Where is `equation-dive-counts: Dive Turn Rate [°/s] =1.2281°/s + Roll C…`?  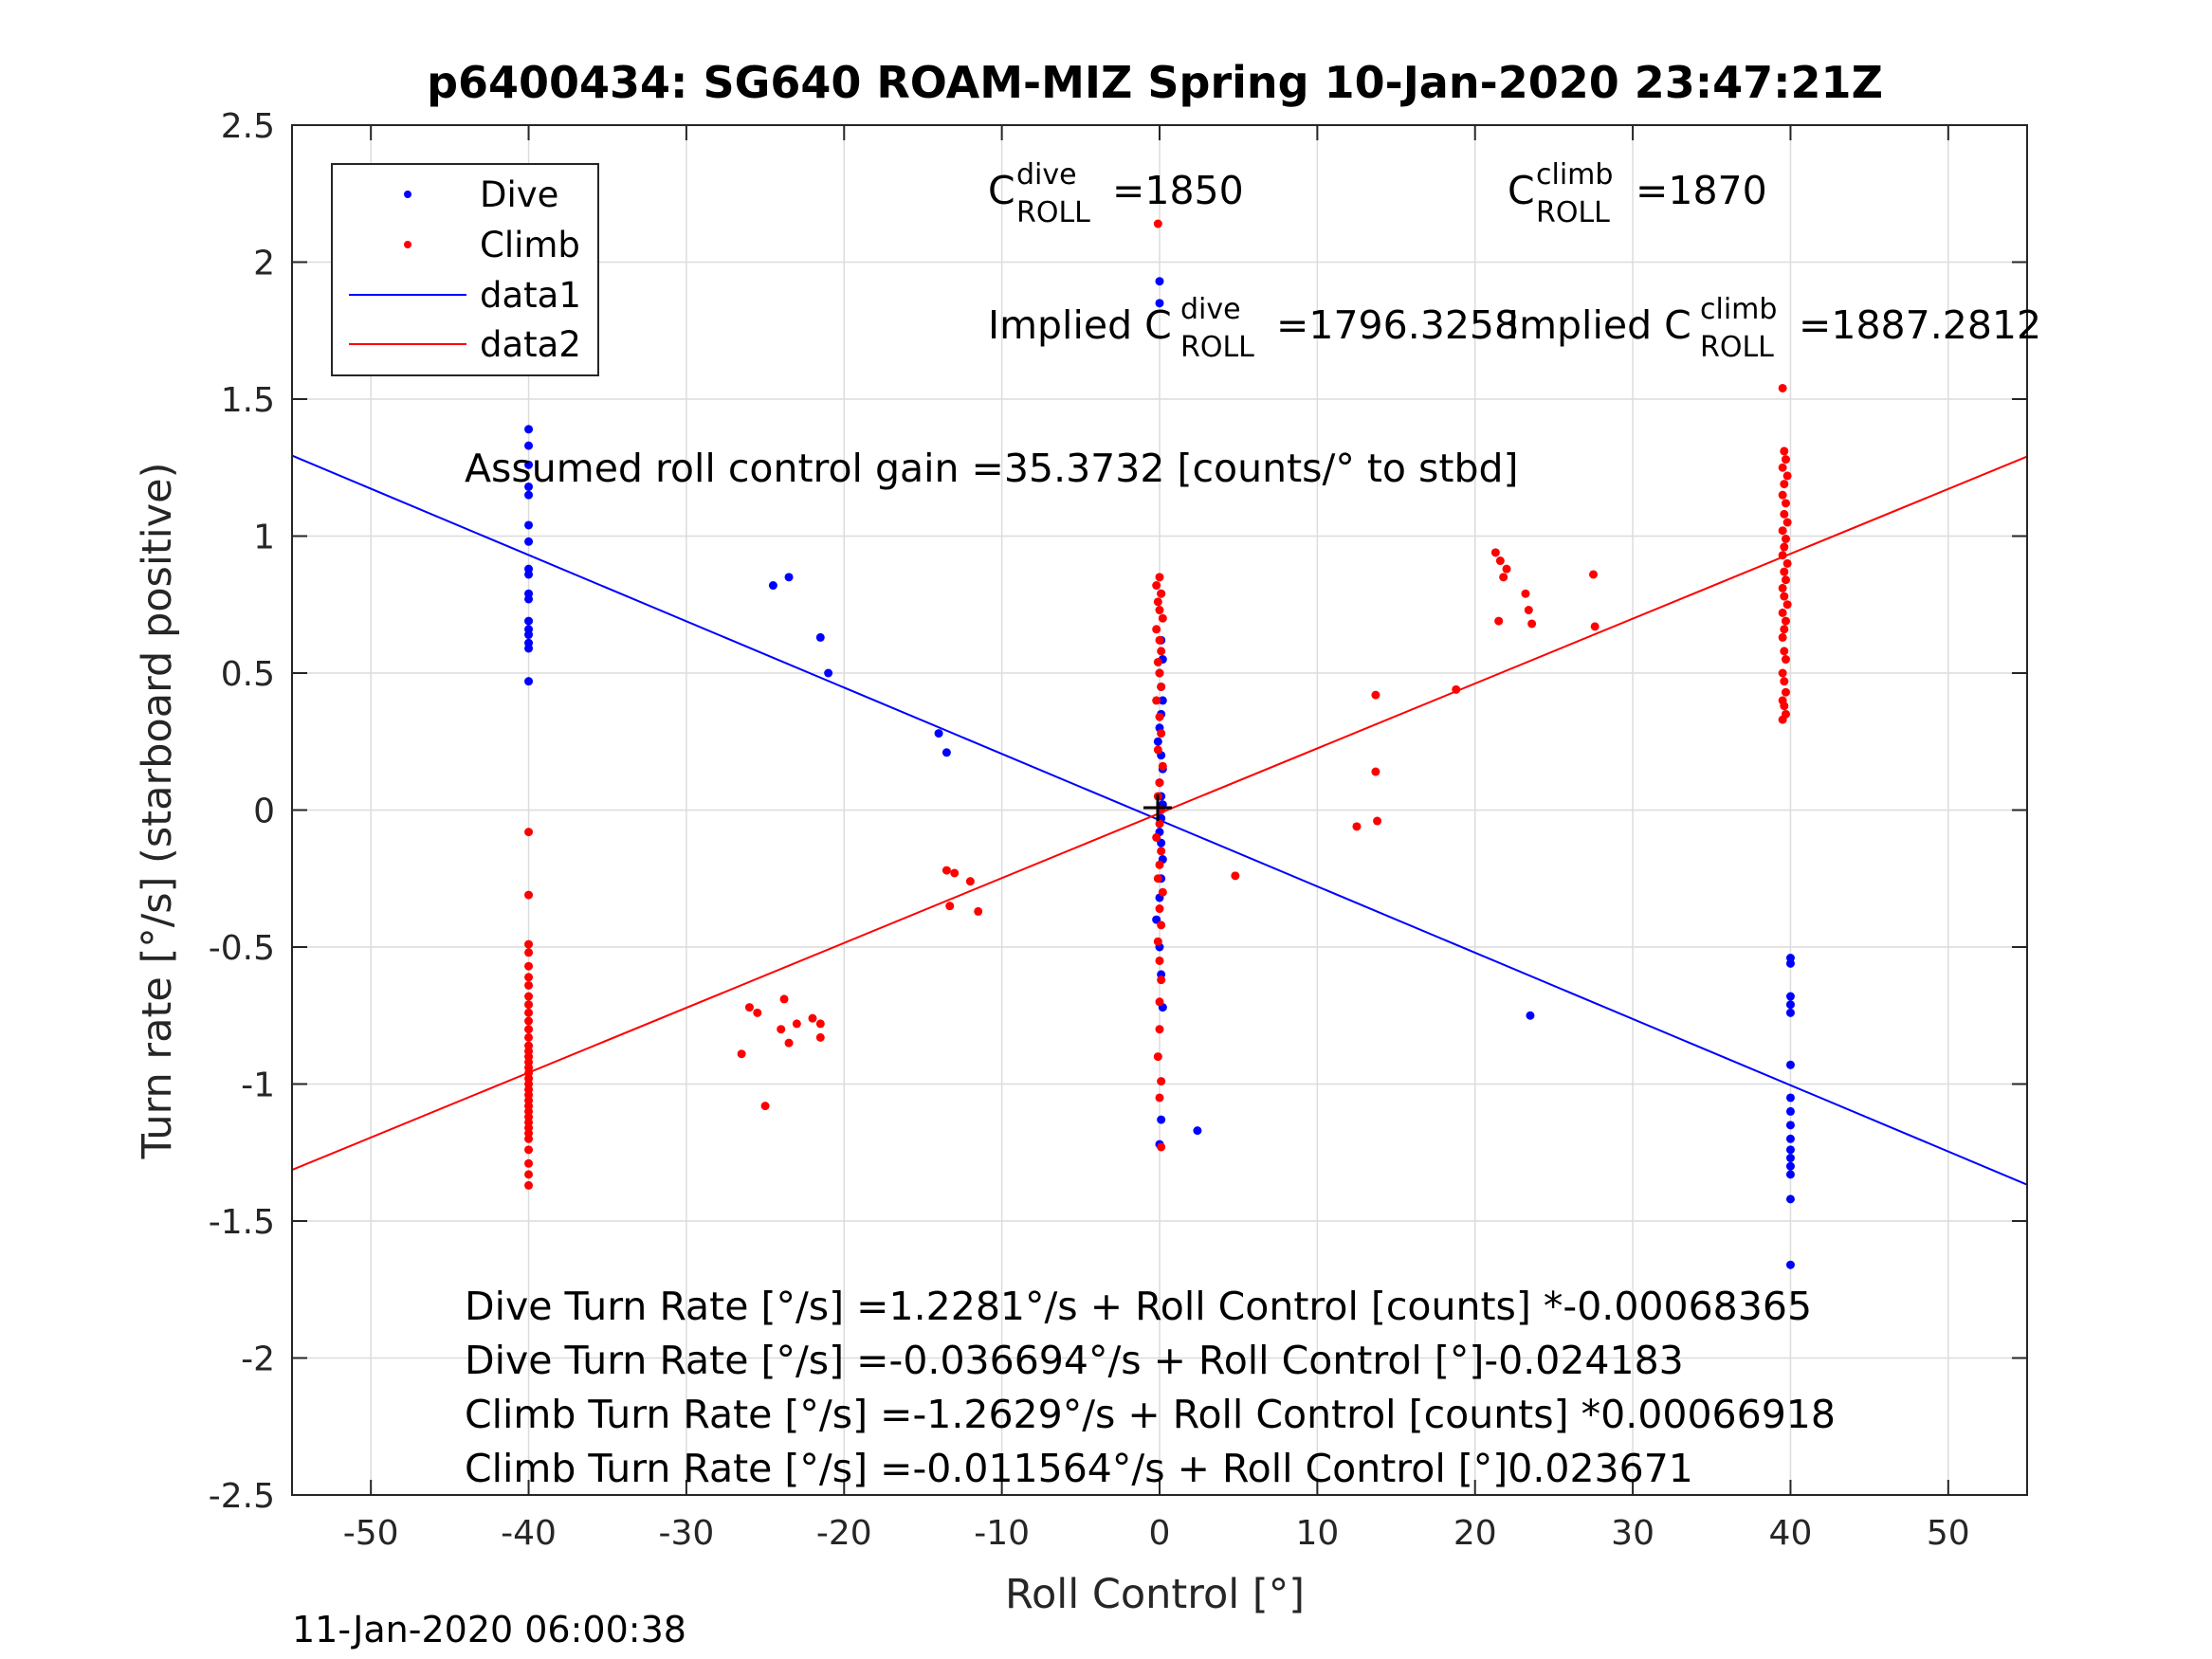
equation-dive-counts: Dive Turn Rate [°/s] =1.2281°/s + Roll C… is located at coordinates (1138, 1306).